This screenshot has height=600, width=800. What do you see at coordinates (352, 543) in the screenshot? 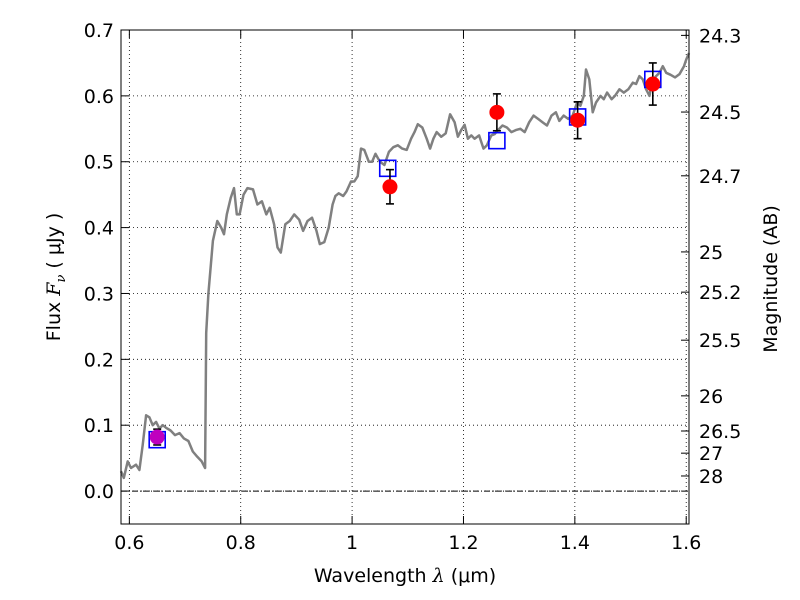
I see `x-tick-label: 1` at bounding box center [352, 543].